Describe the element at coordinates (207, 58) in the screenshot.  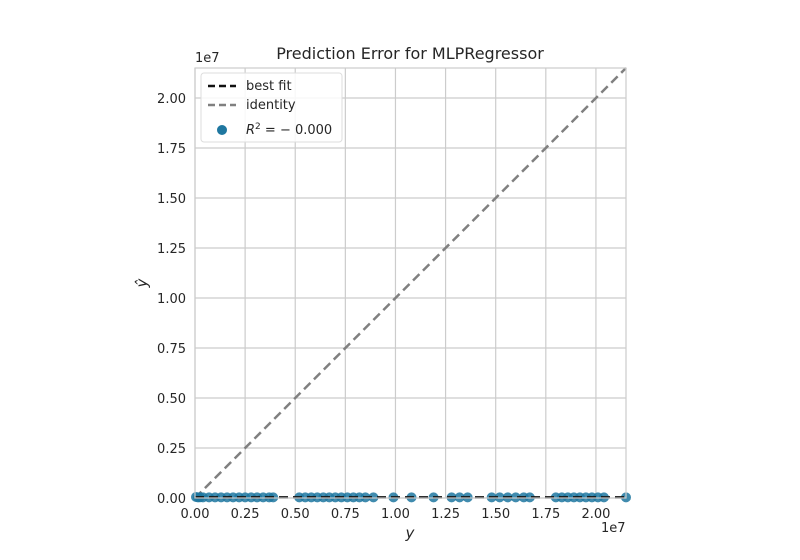
I see `y-axis-offset-label: 1e7` at that location.